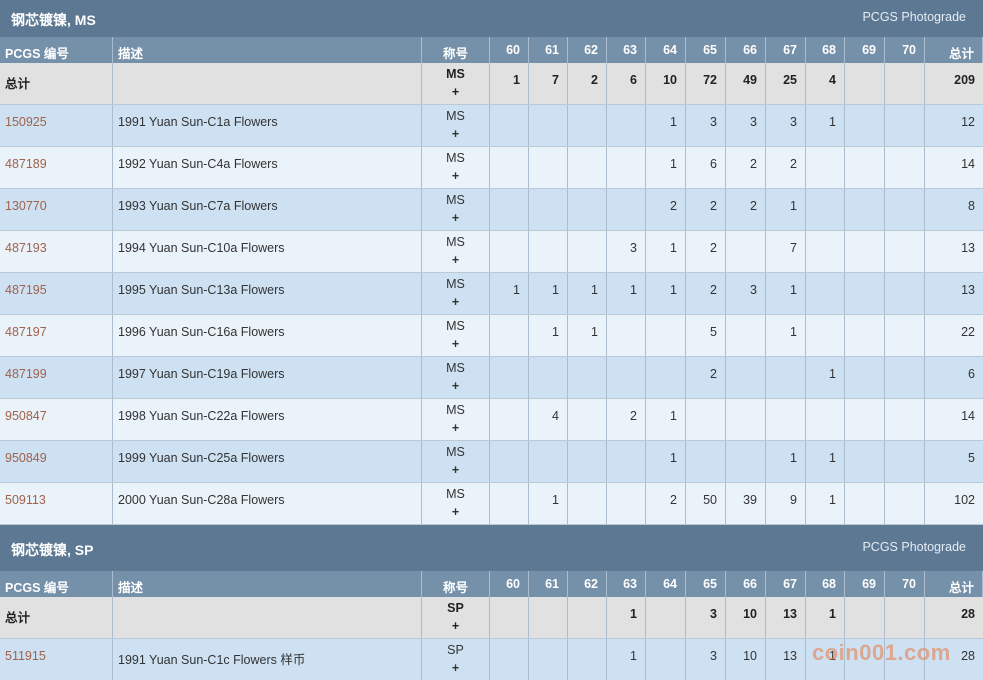 The height and width of the screenshot is (680, 983). I want to click on column-header: 62, so click(587, 50).